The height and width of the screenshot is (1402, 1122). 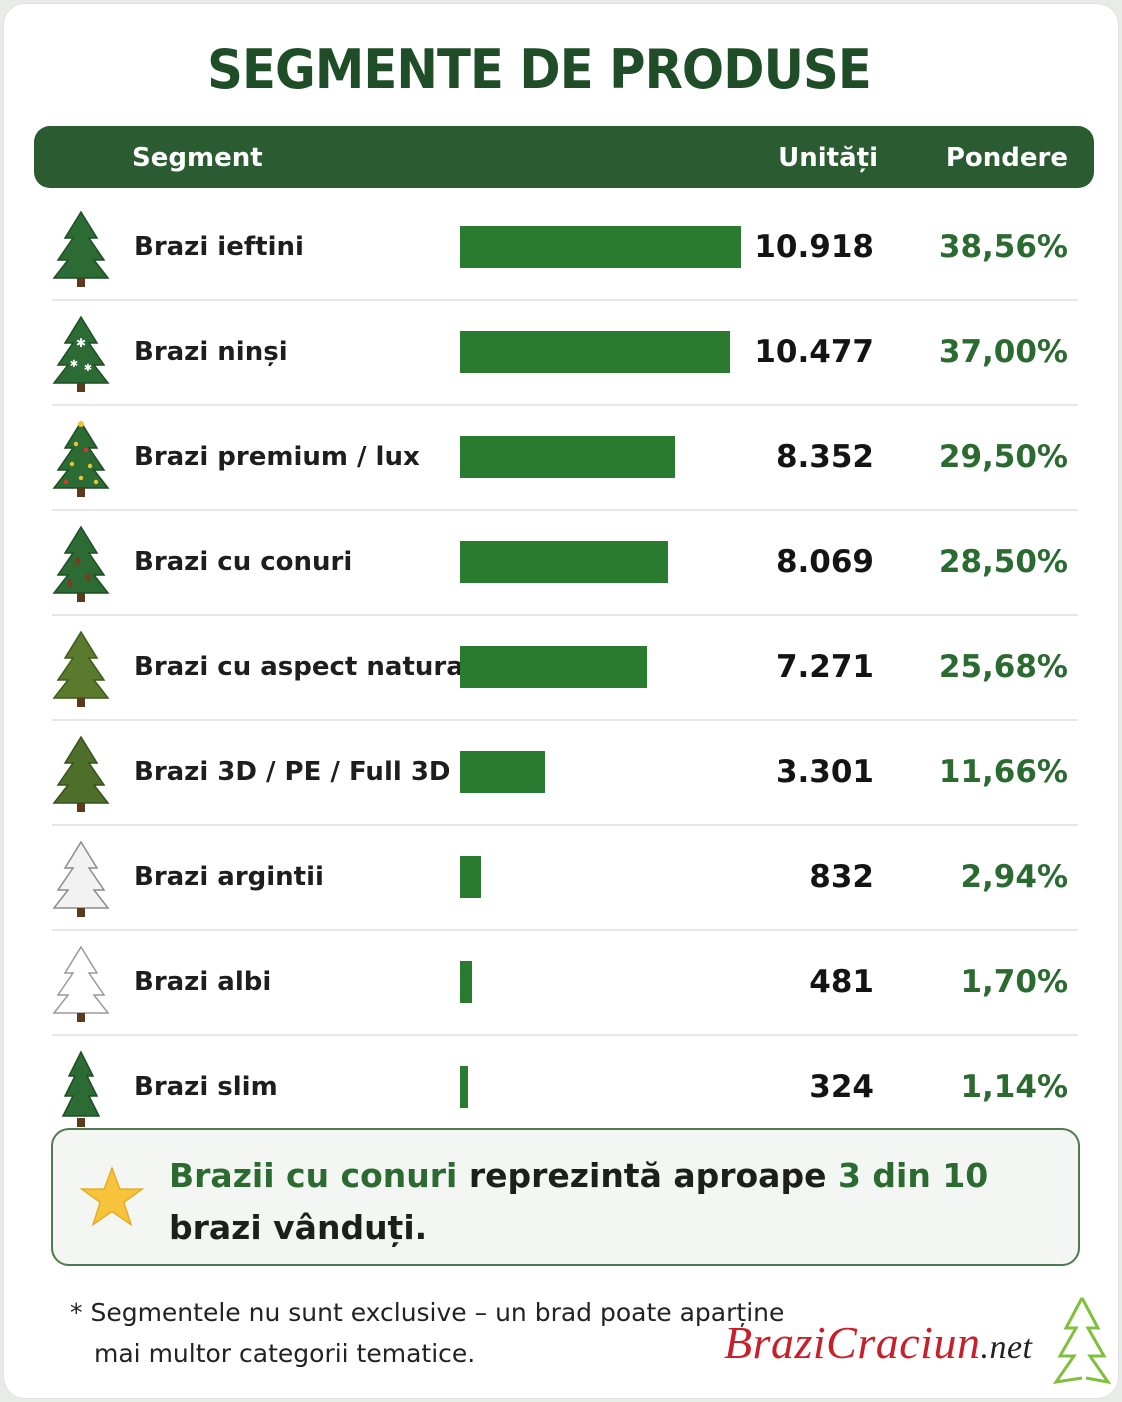 I want to click on natural-tree-icon, so click(x=81, y=669).